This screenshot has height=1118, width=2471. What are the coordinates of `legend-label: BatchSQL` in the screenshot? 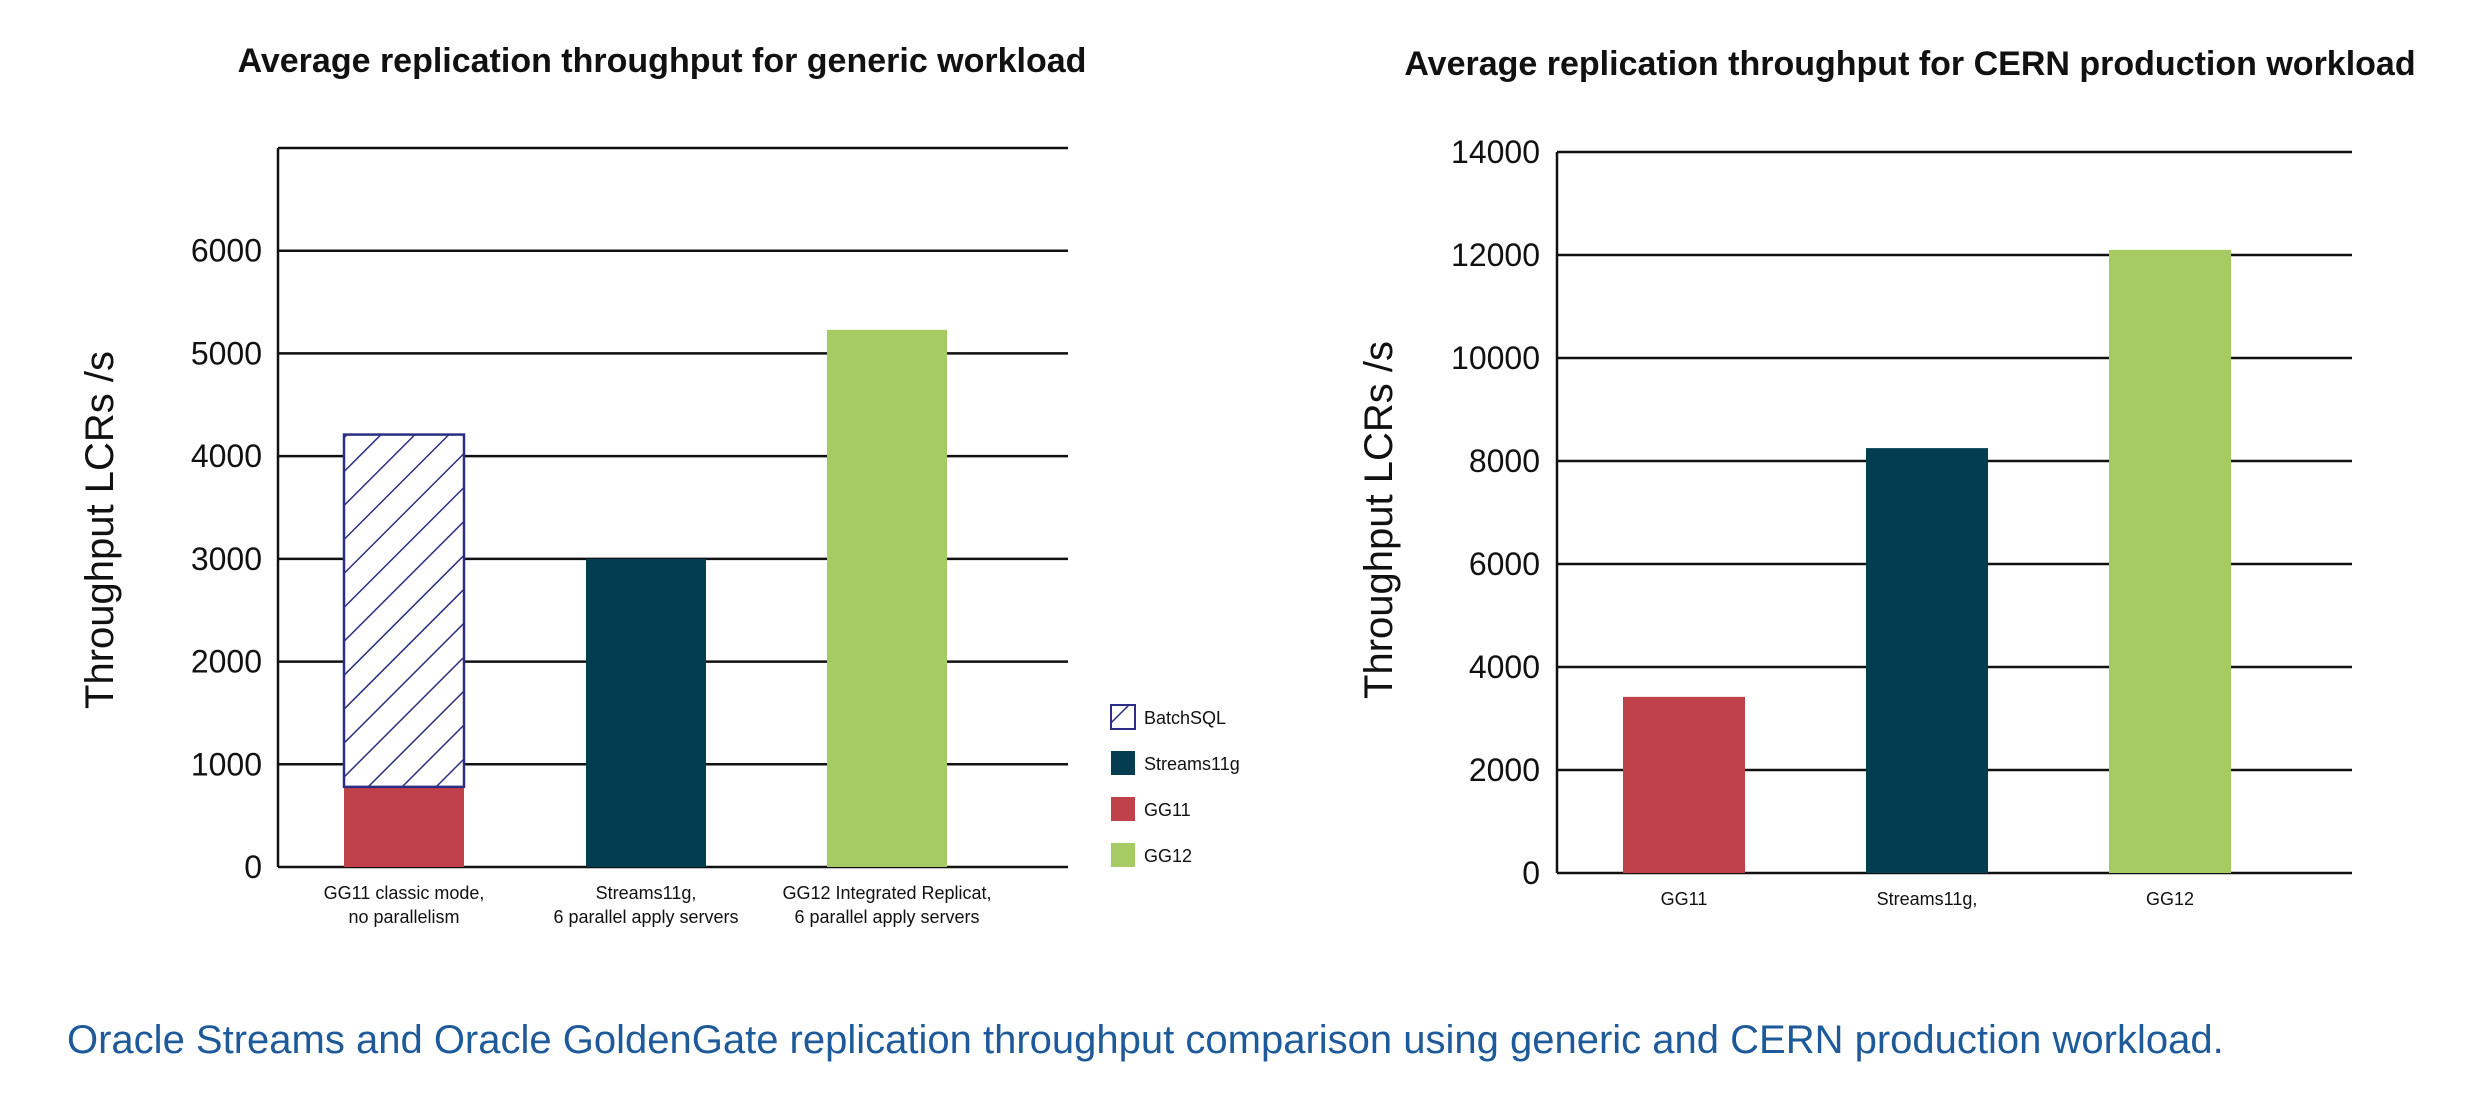 It's located at (1185, 718).